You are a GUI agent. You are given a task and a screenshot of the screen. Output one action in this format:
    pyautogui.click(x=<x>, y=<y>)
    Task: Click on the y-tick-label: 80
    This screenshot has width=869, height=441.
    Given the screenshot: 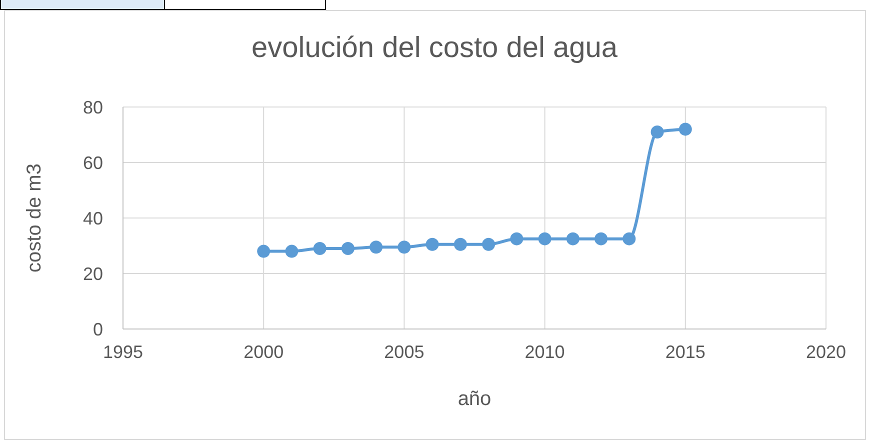 What is the action you would take?
    pyautogui.click(x=92, y=107)
    